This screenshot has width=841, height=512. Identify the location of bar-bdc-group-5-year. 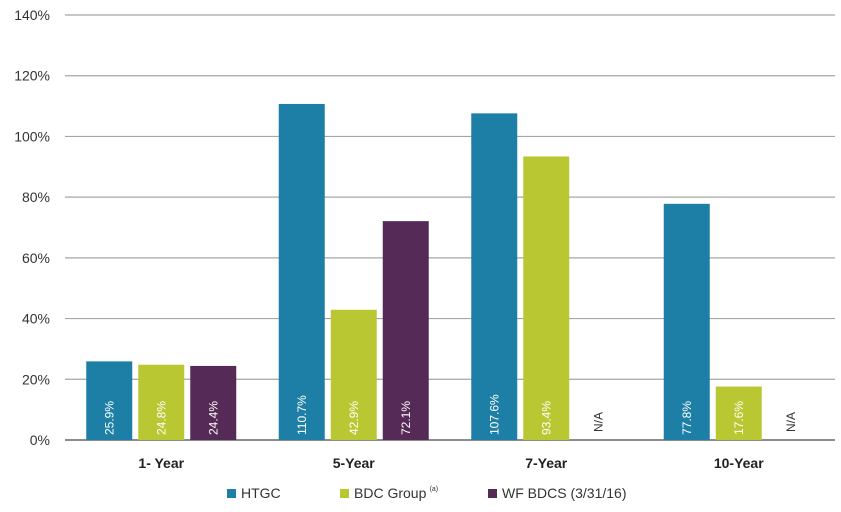
(353, 374).